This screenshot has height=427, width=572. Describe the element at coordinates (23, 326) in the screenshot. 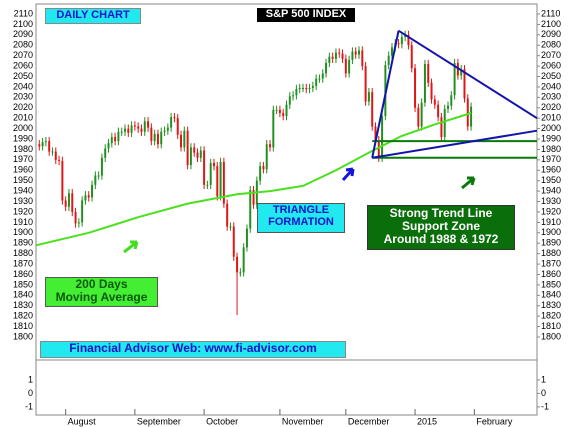

I see `y-tick-label: 1810` at that location.